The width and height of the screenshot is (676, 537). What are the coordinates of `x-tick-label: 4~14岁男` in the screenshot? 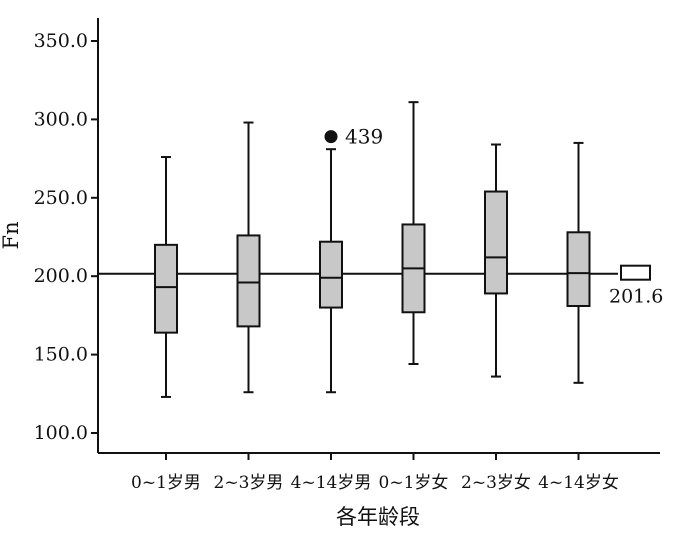 It's located at (331, 483).